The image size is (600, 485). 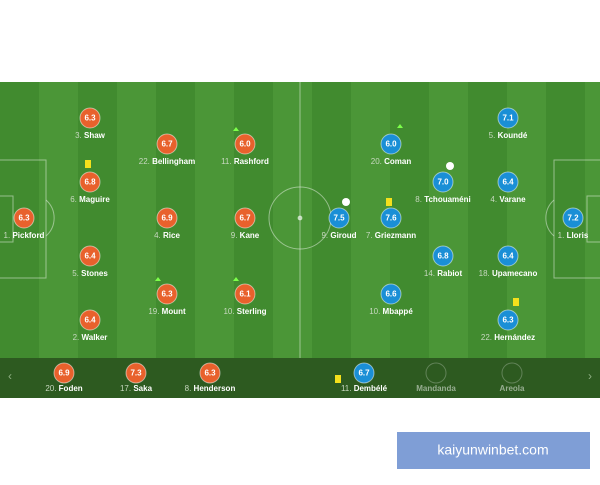 I want to click on watermark: kaiyunwinbet.com, so click(x=492, y=450).